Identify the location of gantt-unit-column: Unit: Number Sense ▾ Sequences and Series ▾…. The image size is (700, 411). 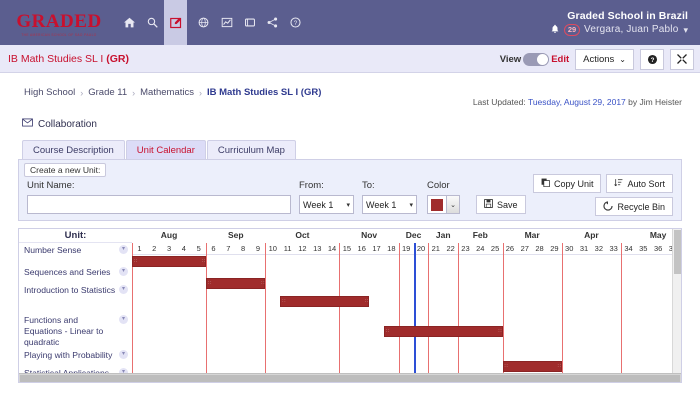
(75, 305).